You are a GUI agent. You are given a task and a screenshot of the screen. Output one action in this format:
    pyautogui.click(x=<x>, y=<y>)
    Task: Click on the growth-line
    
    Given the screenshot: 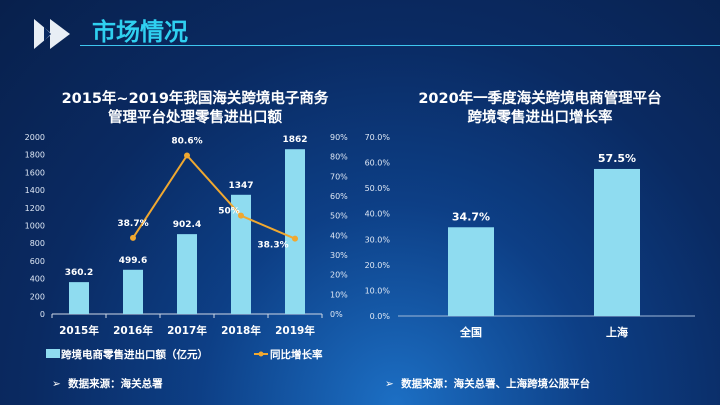 What is the action you would take?
    pyautogui.click(x=214, y=196)
    